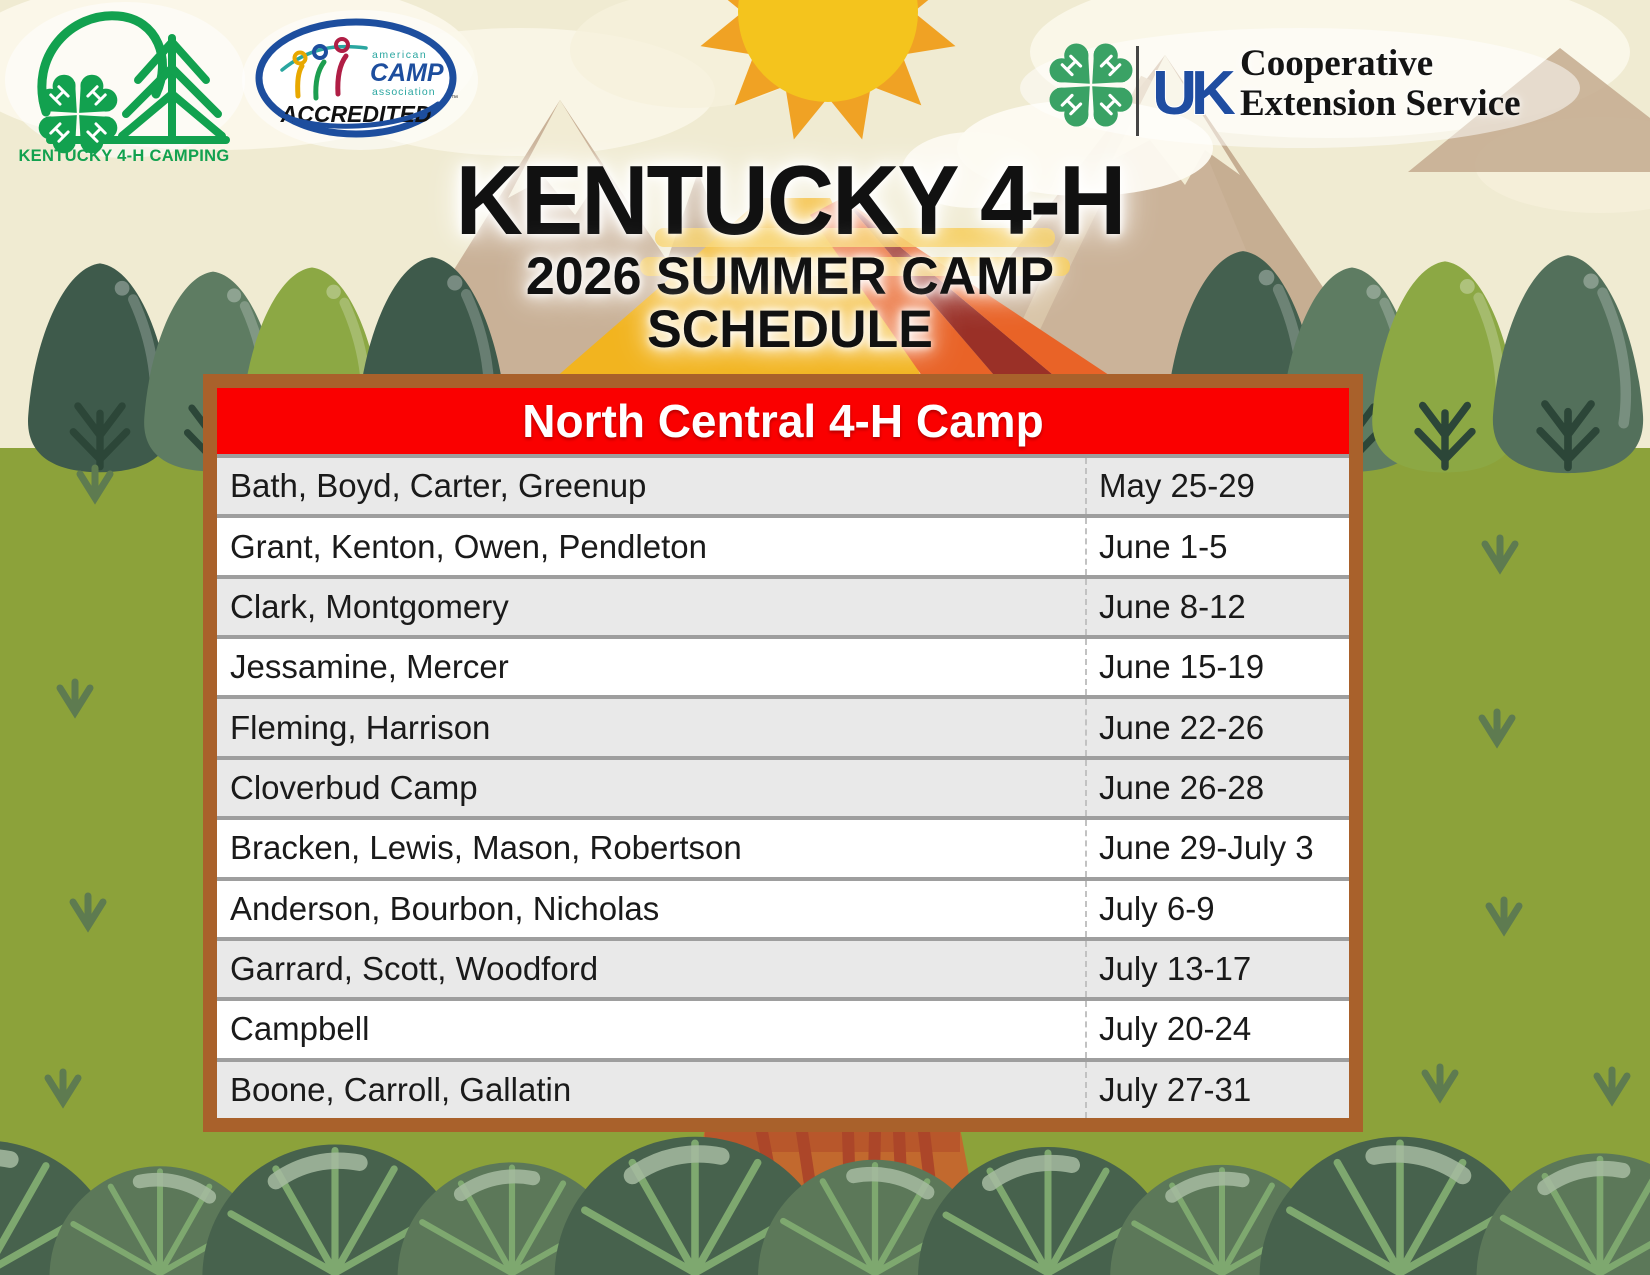  Describe the element at coordinates (102, 64) in the screenshot. I see `sun-arc-icon` at that location.